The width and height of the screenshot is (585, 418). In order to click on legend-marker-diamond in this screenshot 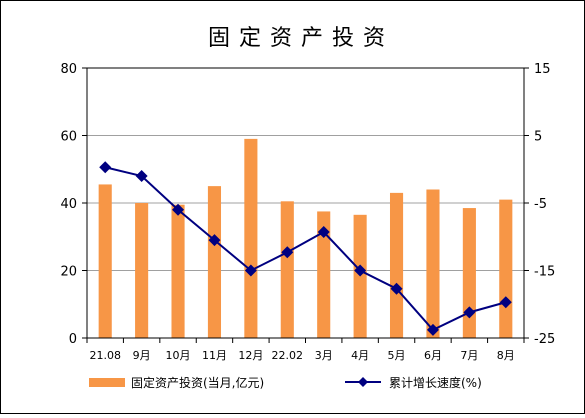, I will do `click(363, 382)`.